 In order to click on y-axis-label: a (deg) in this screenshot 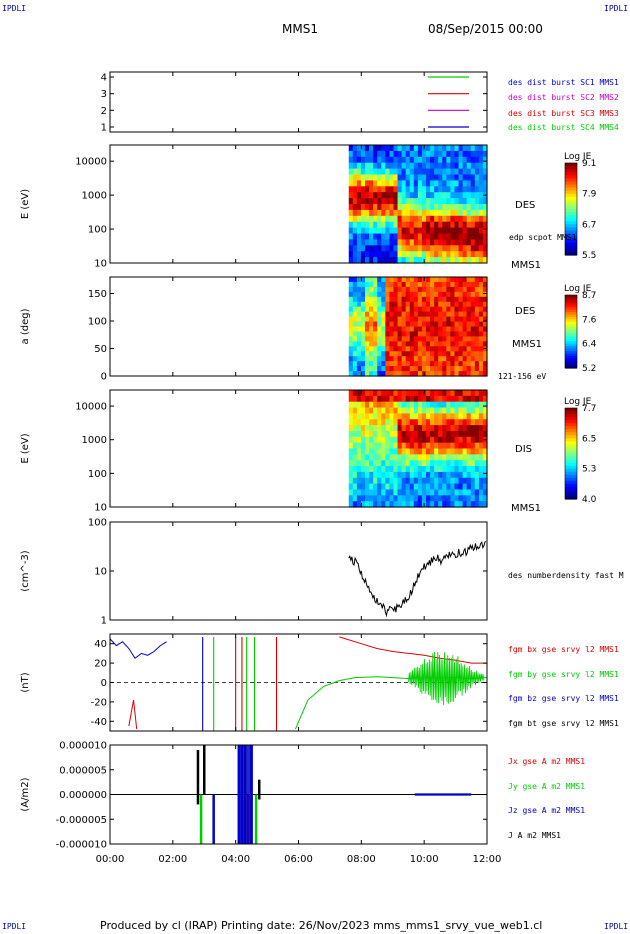, I will do `click(25, 326)`.